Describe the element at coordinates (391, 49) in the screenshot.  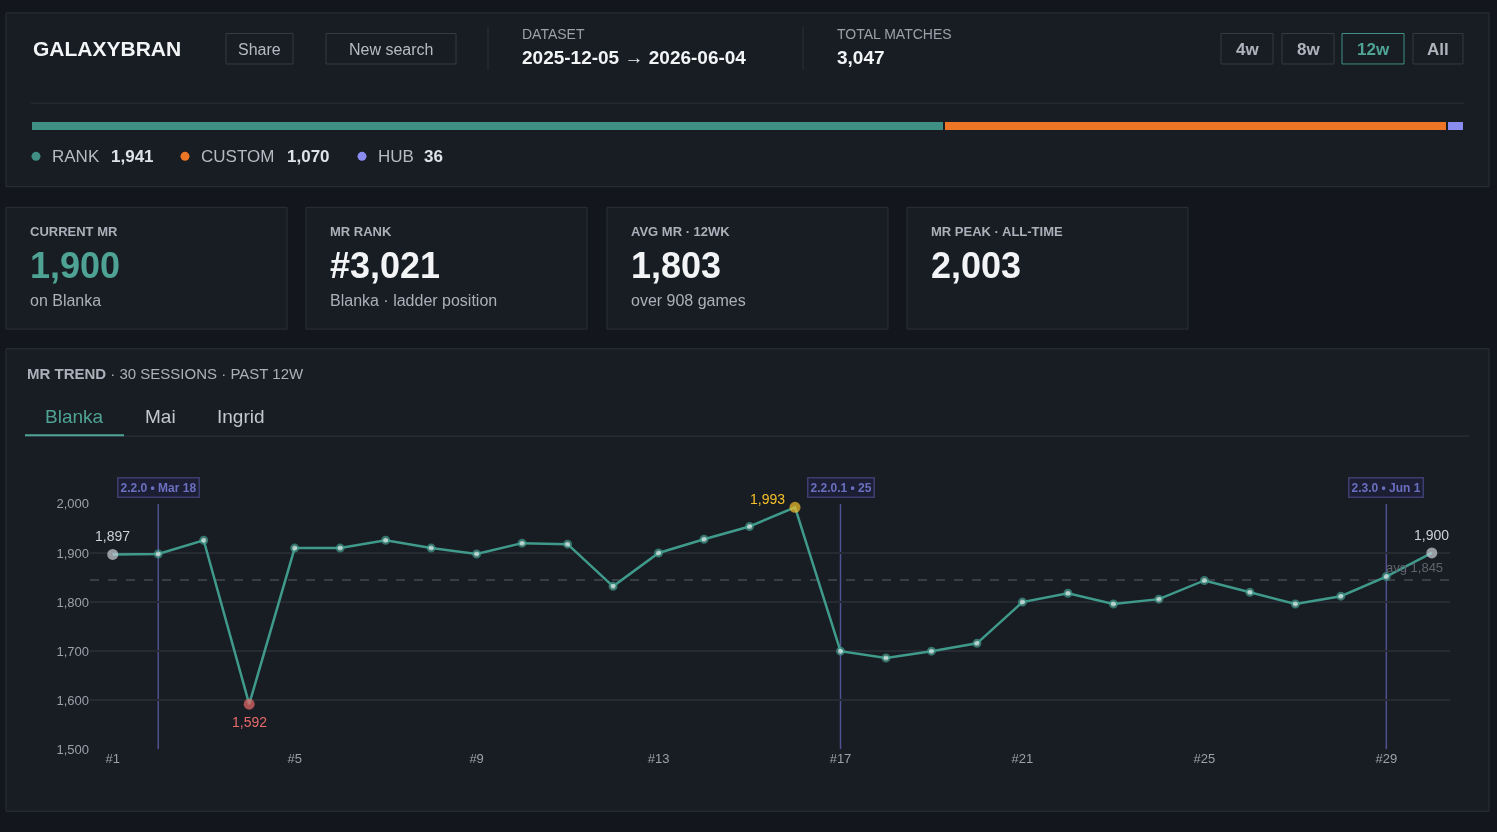
I see `text: New search` at that location.